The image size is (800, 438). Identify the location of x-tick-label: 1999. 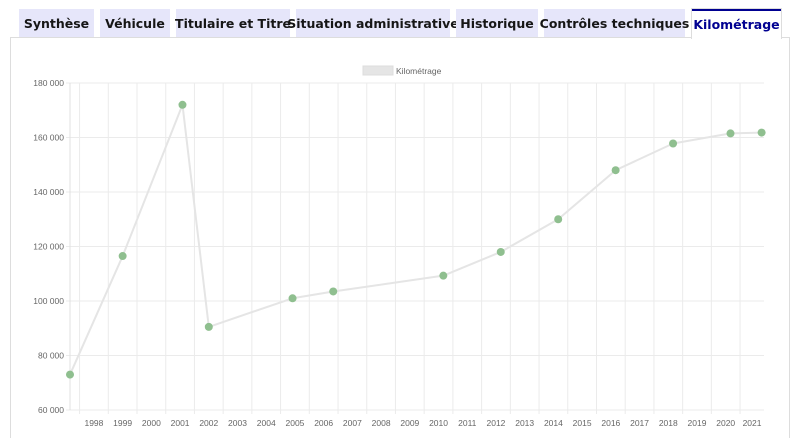
(122, 423).